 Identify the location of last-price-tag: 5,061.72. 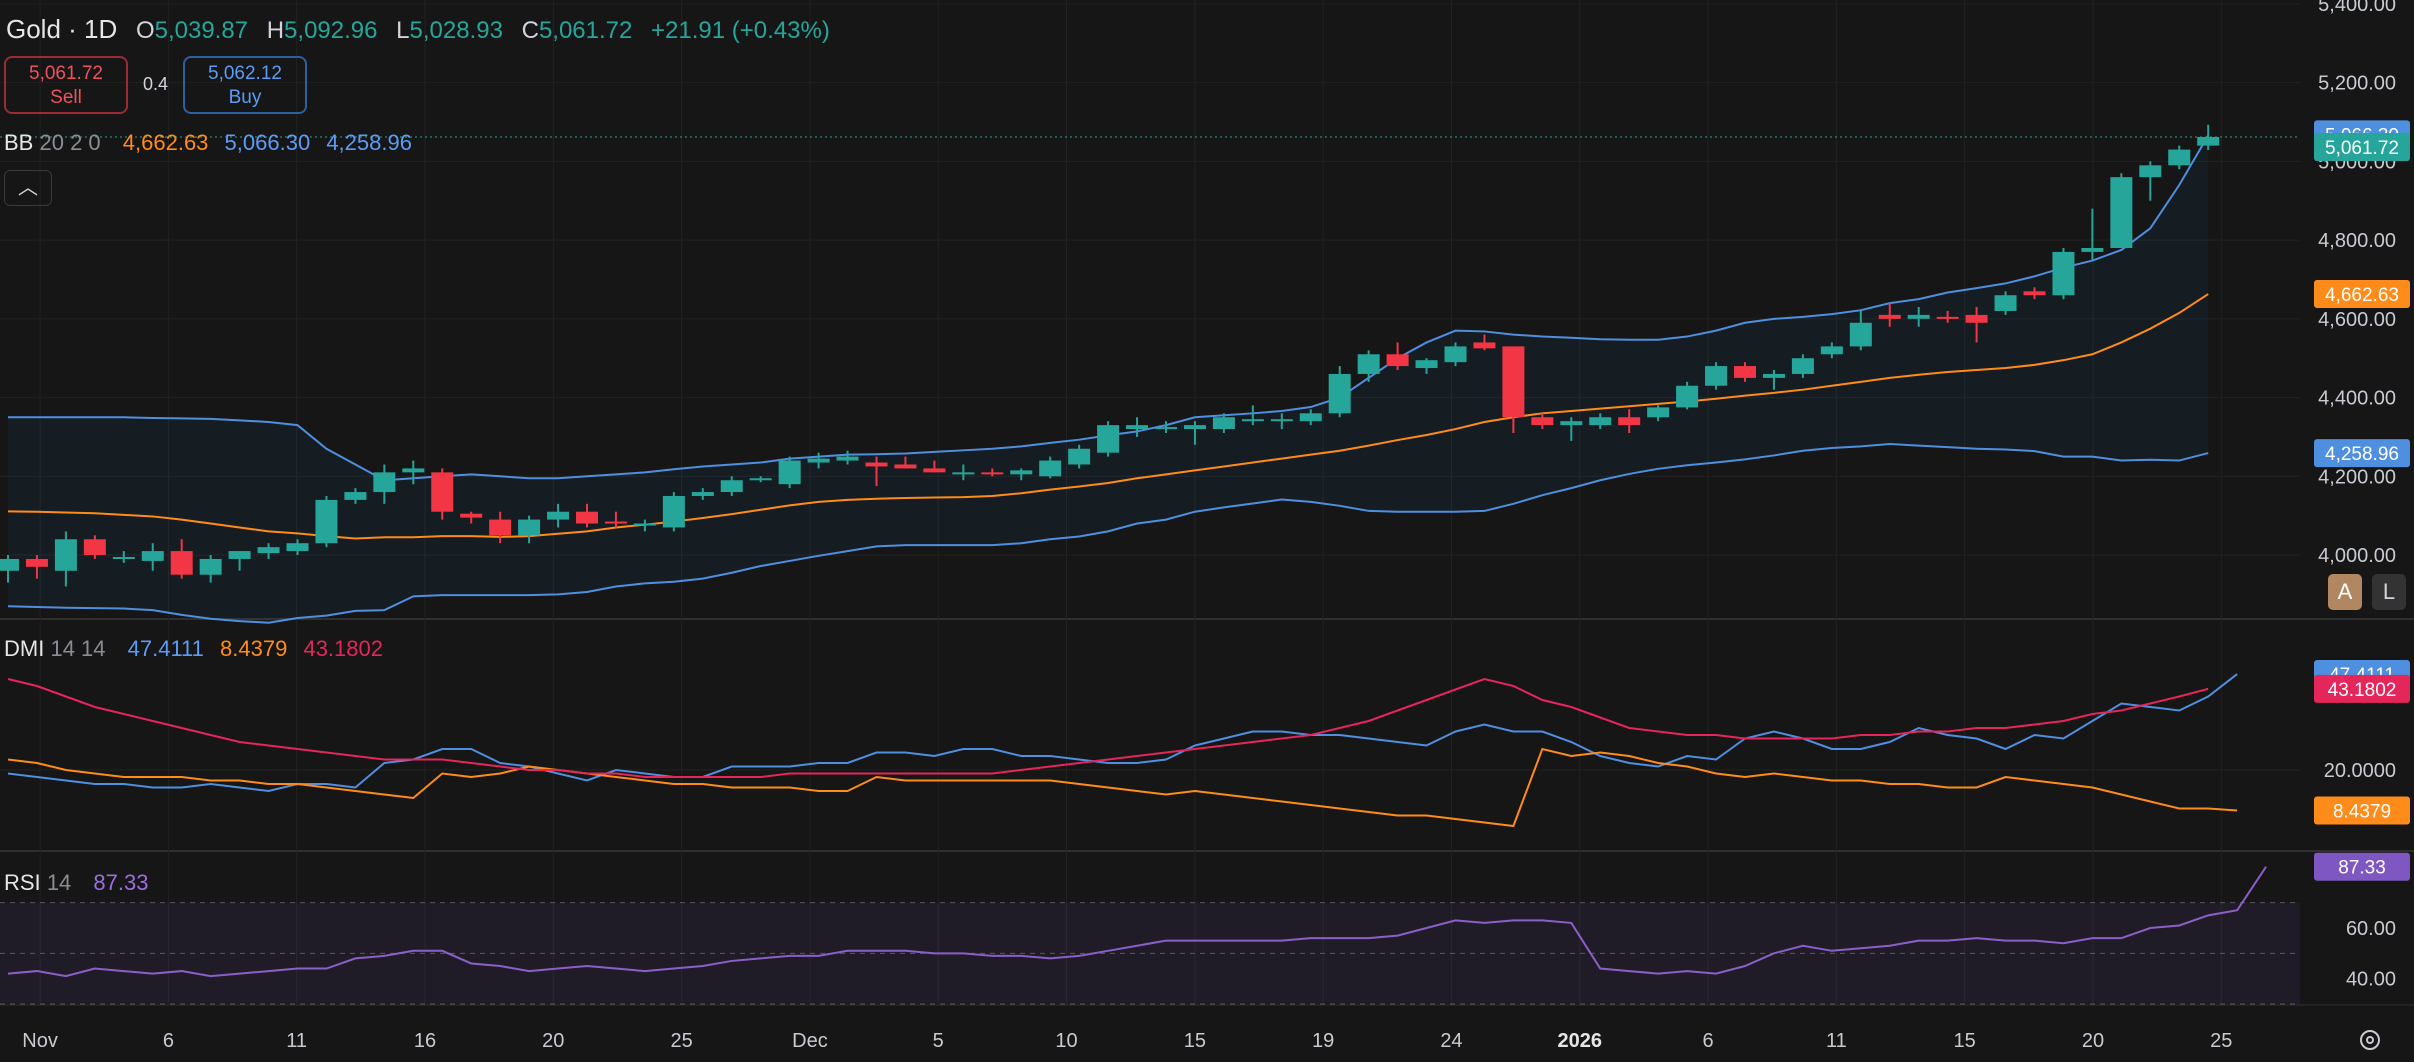
(2362, 148).